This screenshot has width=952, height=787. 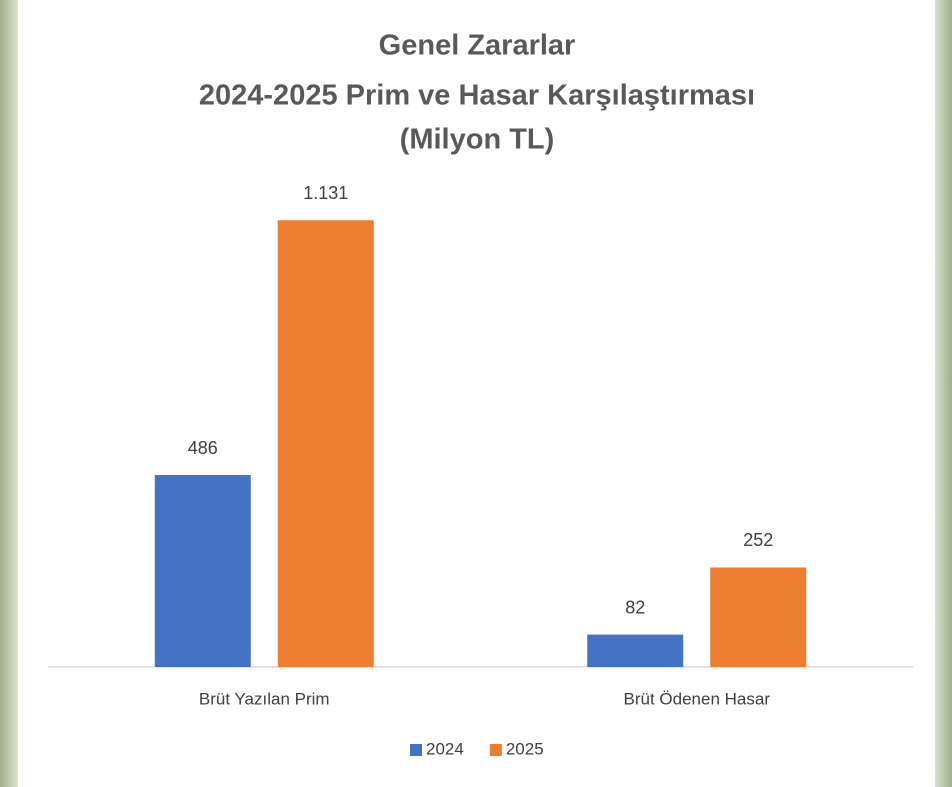 What do you see at coordinates (264, 698) in the screenshot?
I see `x-tick-label: Brüt Yazılan Prim` at bounding box center [264, 698].